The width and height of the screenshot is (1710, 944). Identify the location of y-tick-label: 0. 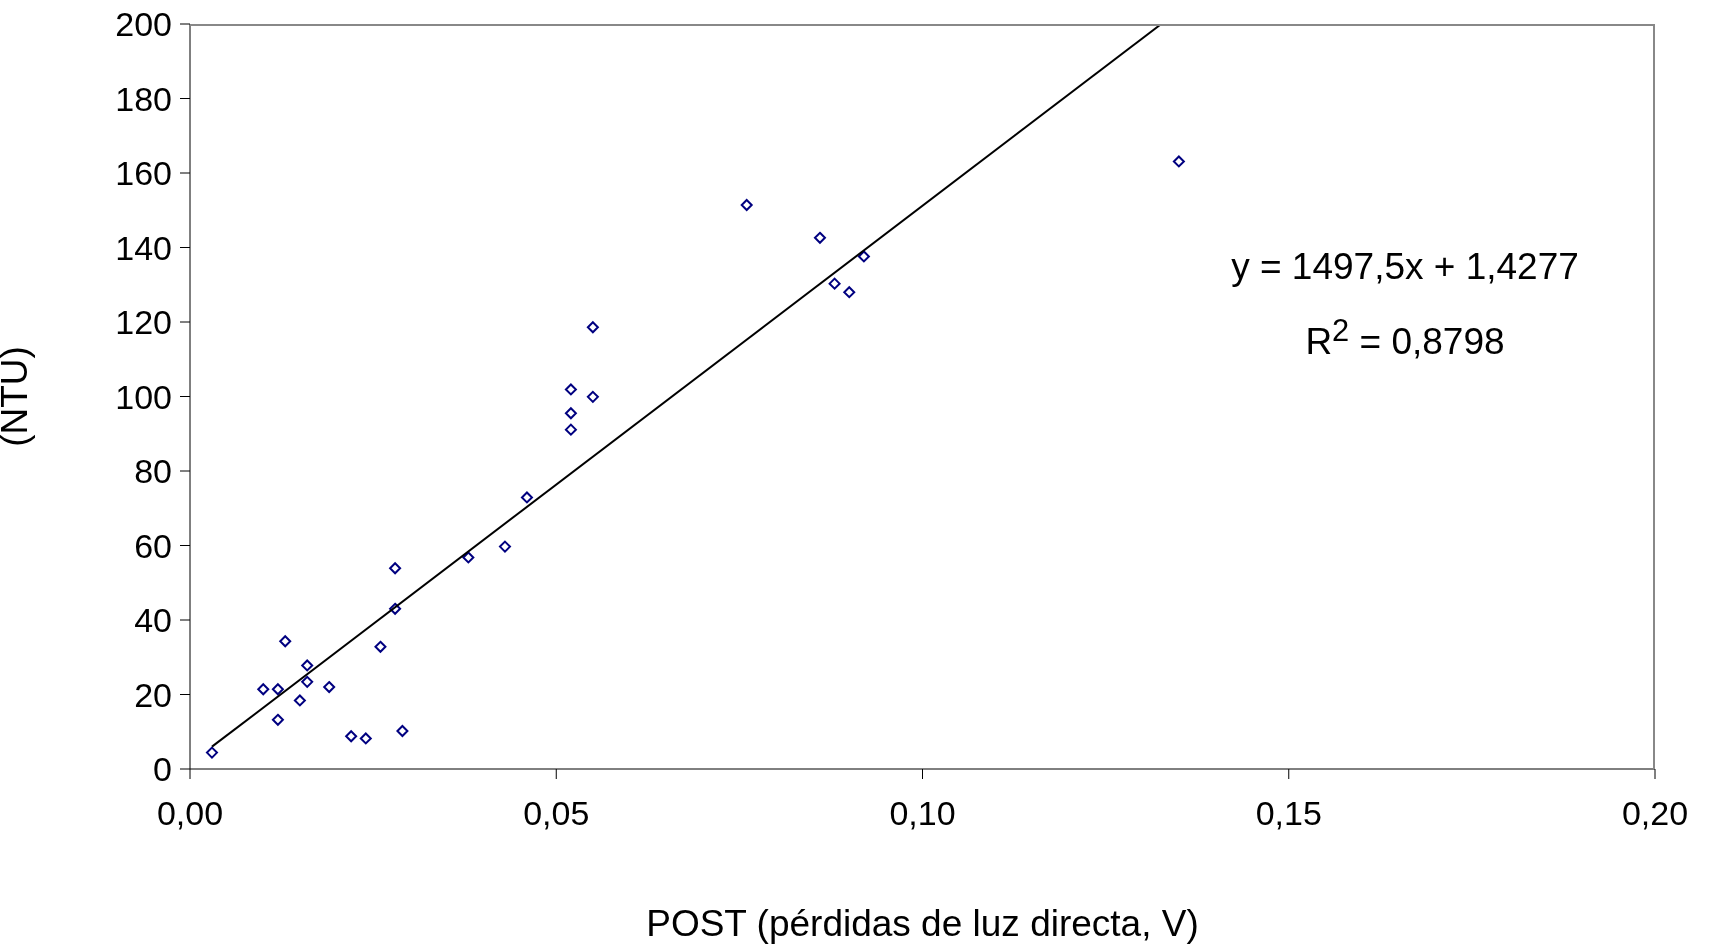
(162, 769).